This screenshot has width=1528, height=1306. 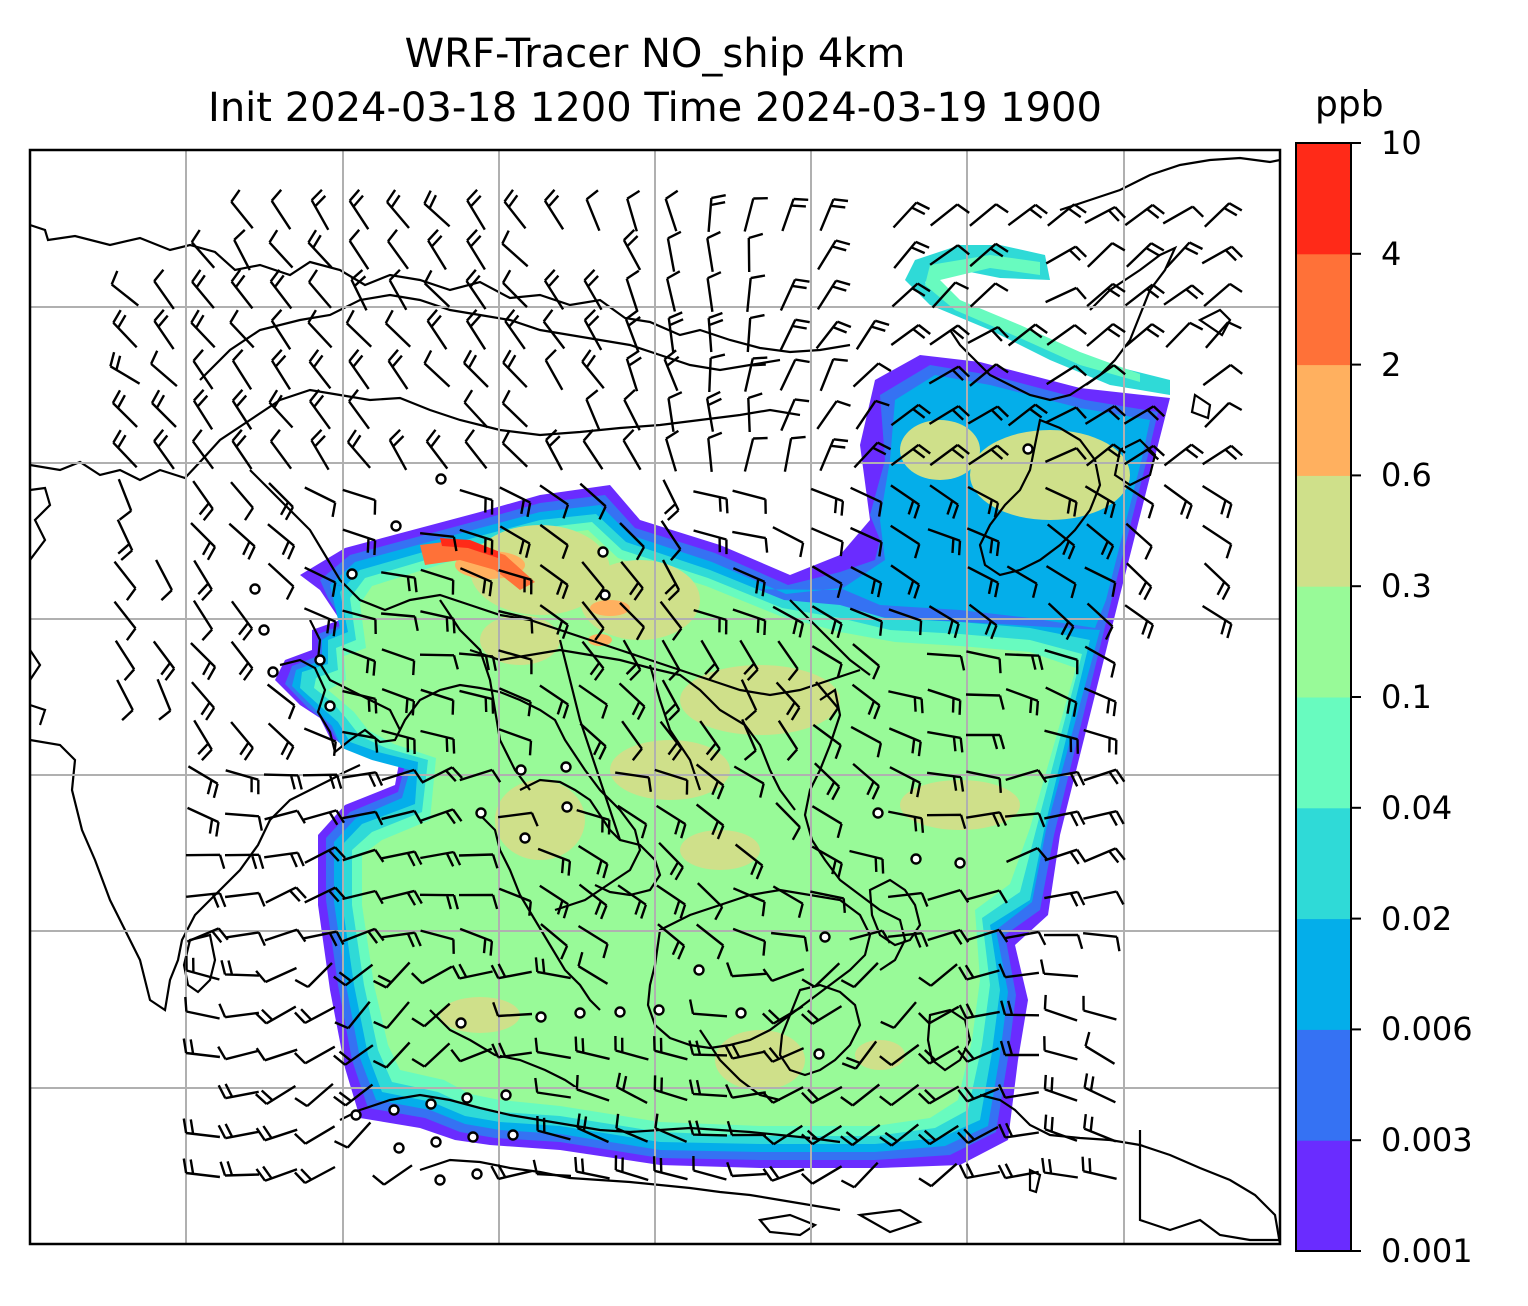 I want to click on colorbar-tick-label: 4, so click(x=1391, y=253).